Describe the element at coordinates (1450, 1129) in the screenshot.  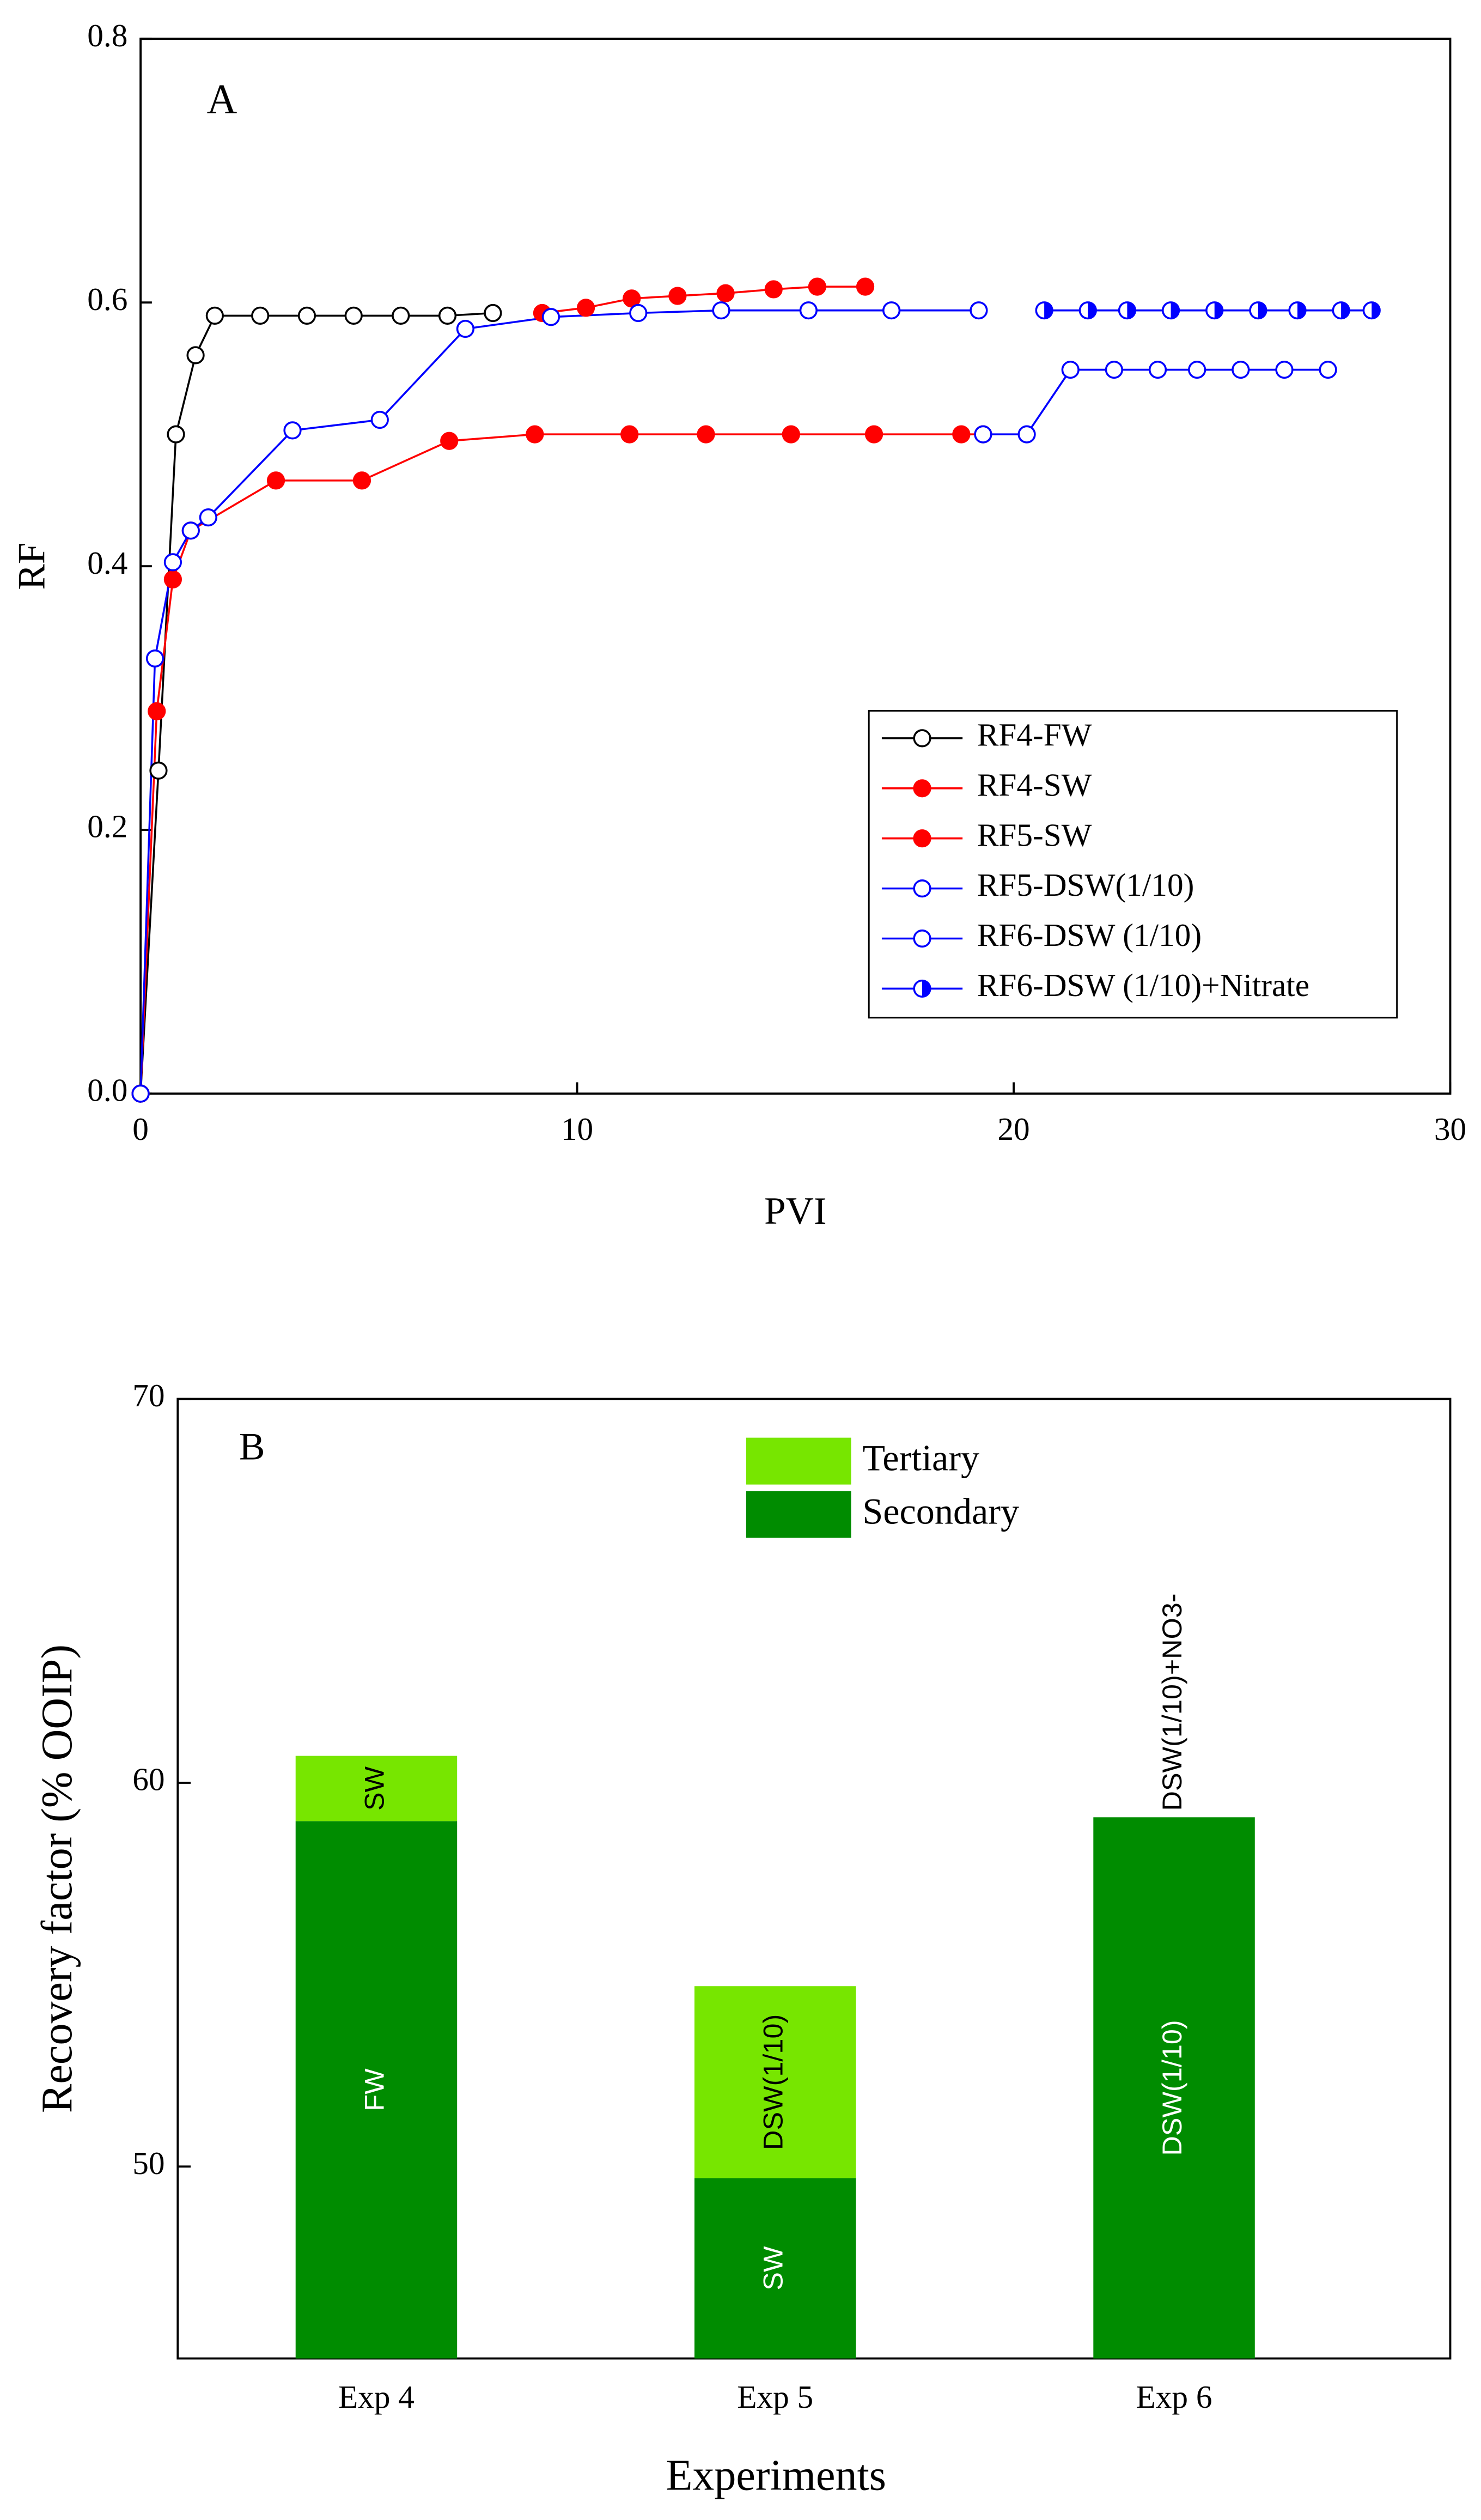
I see `x-tick-label: 30` at that location.